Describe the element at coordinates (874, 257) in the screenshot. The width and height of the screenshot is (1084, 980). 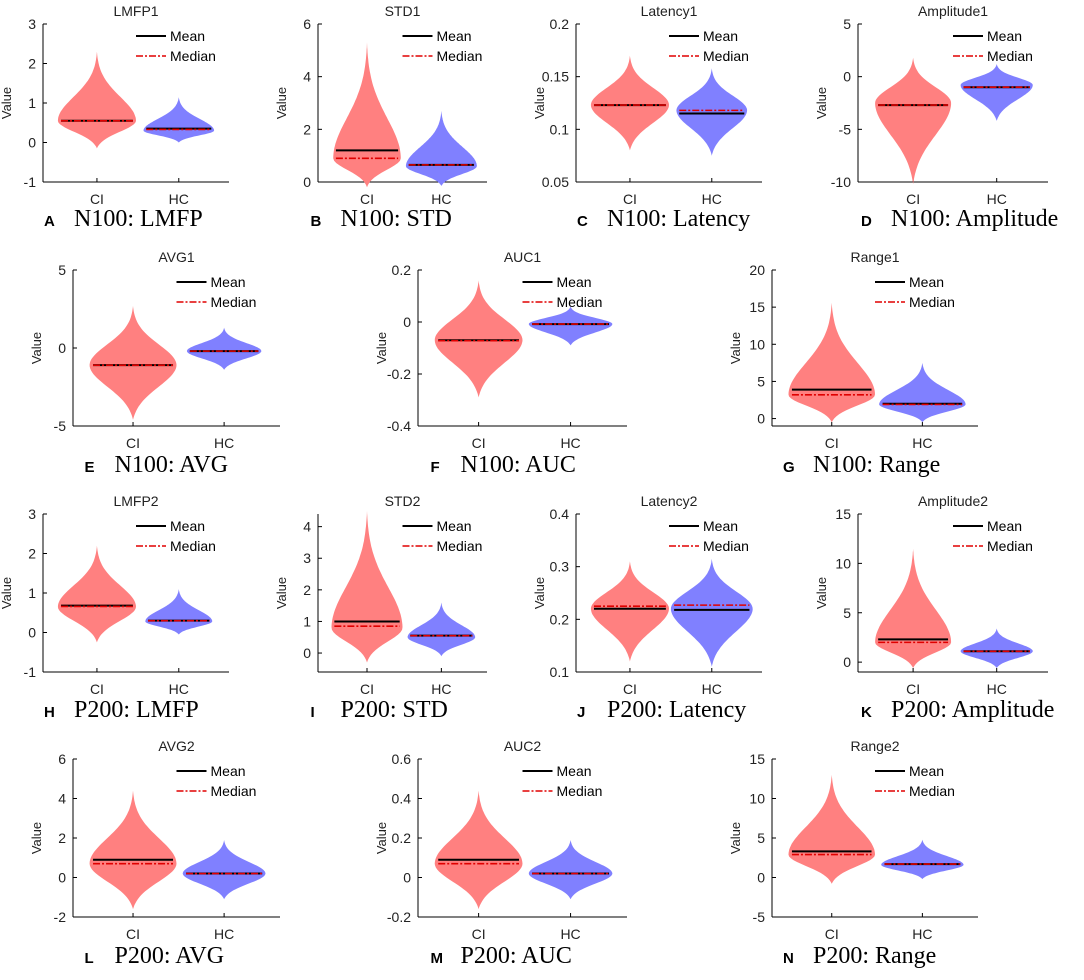
I see `plot-title: Range1` at that location.